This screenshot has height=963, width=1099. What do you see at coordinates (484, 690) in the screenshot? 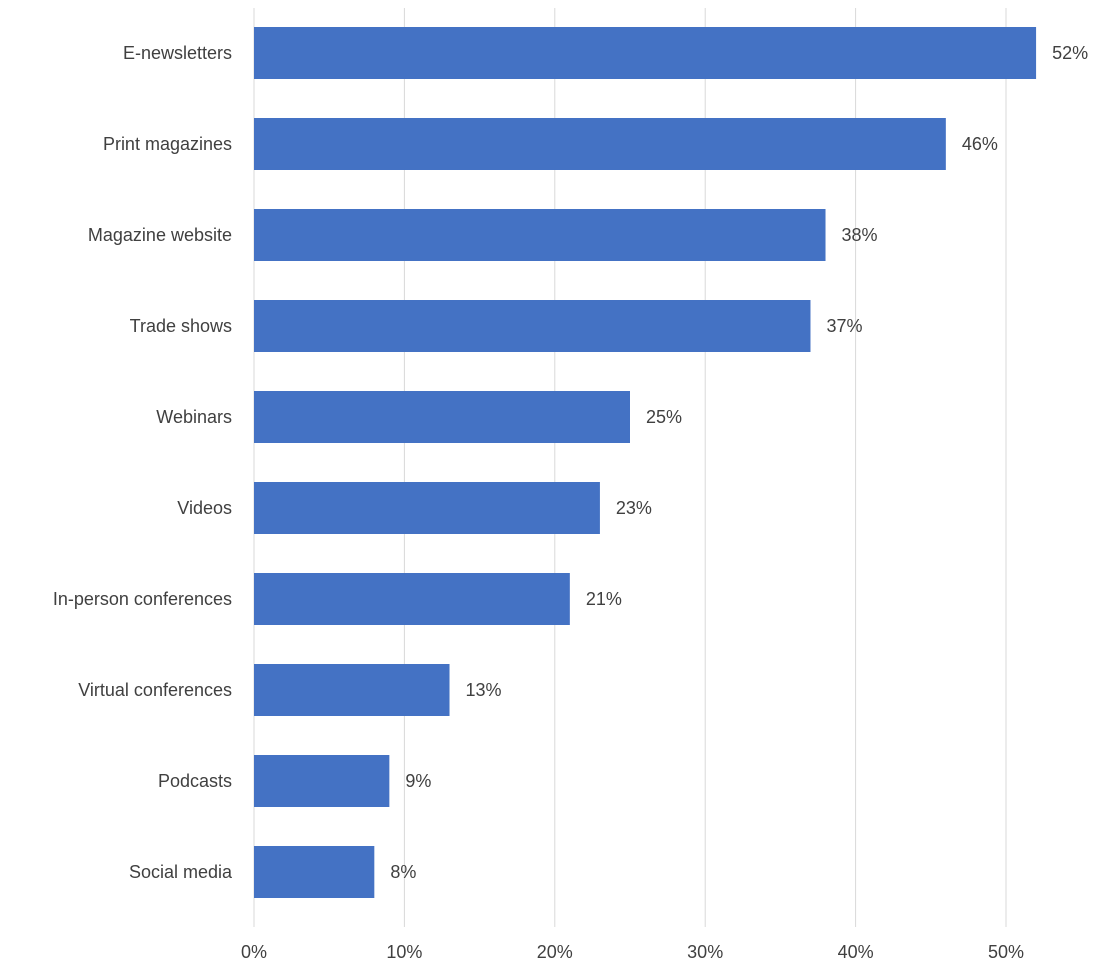
I see `value-label: 13%` at bounding box center [484, 690].